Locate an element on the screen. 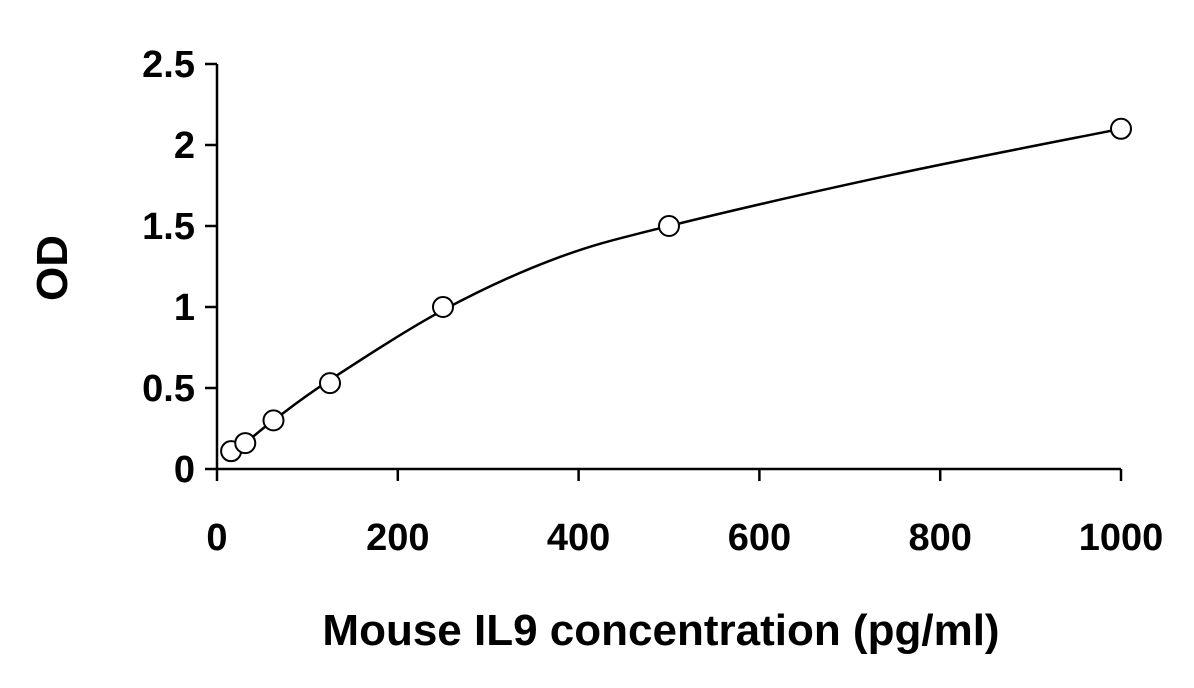  y-tick-label: 2 is located at coordinates (184, 146).